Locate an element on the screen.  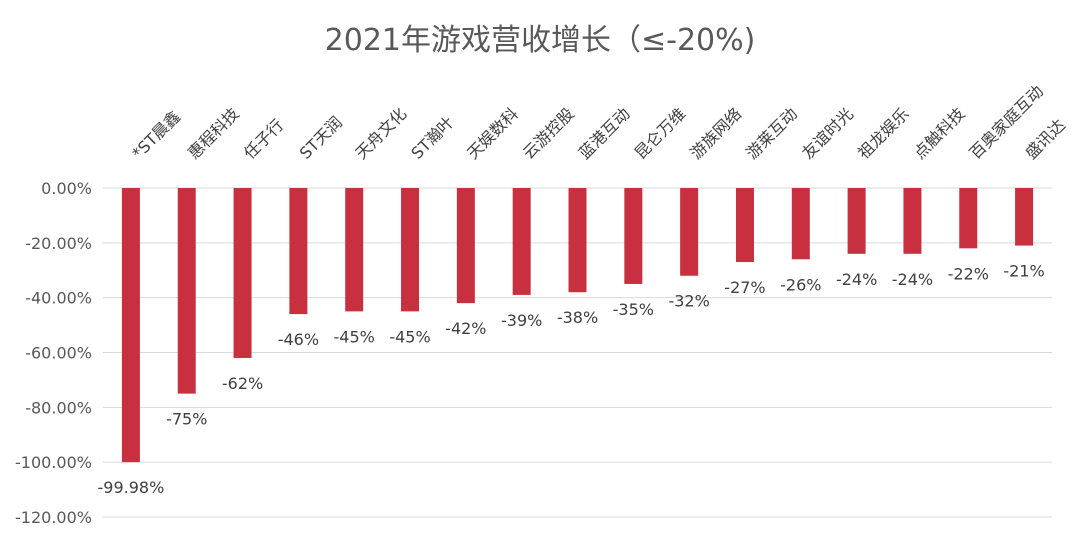
category-label: 任子行 is located at coordinates (263, 138).